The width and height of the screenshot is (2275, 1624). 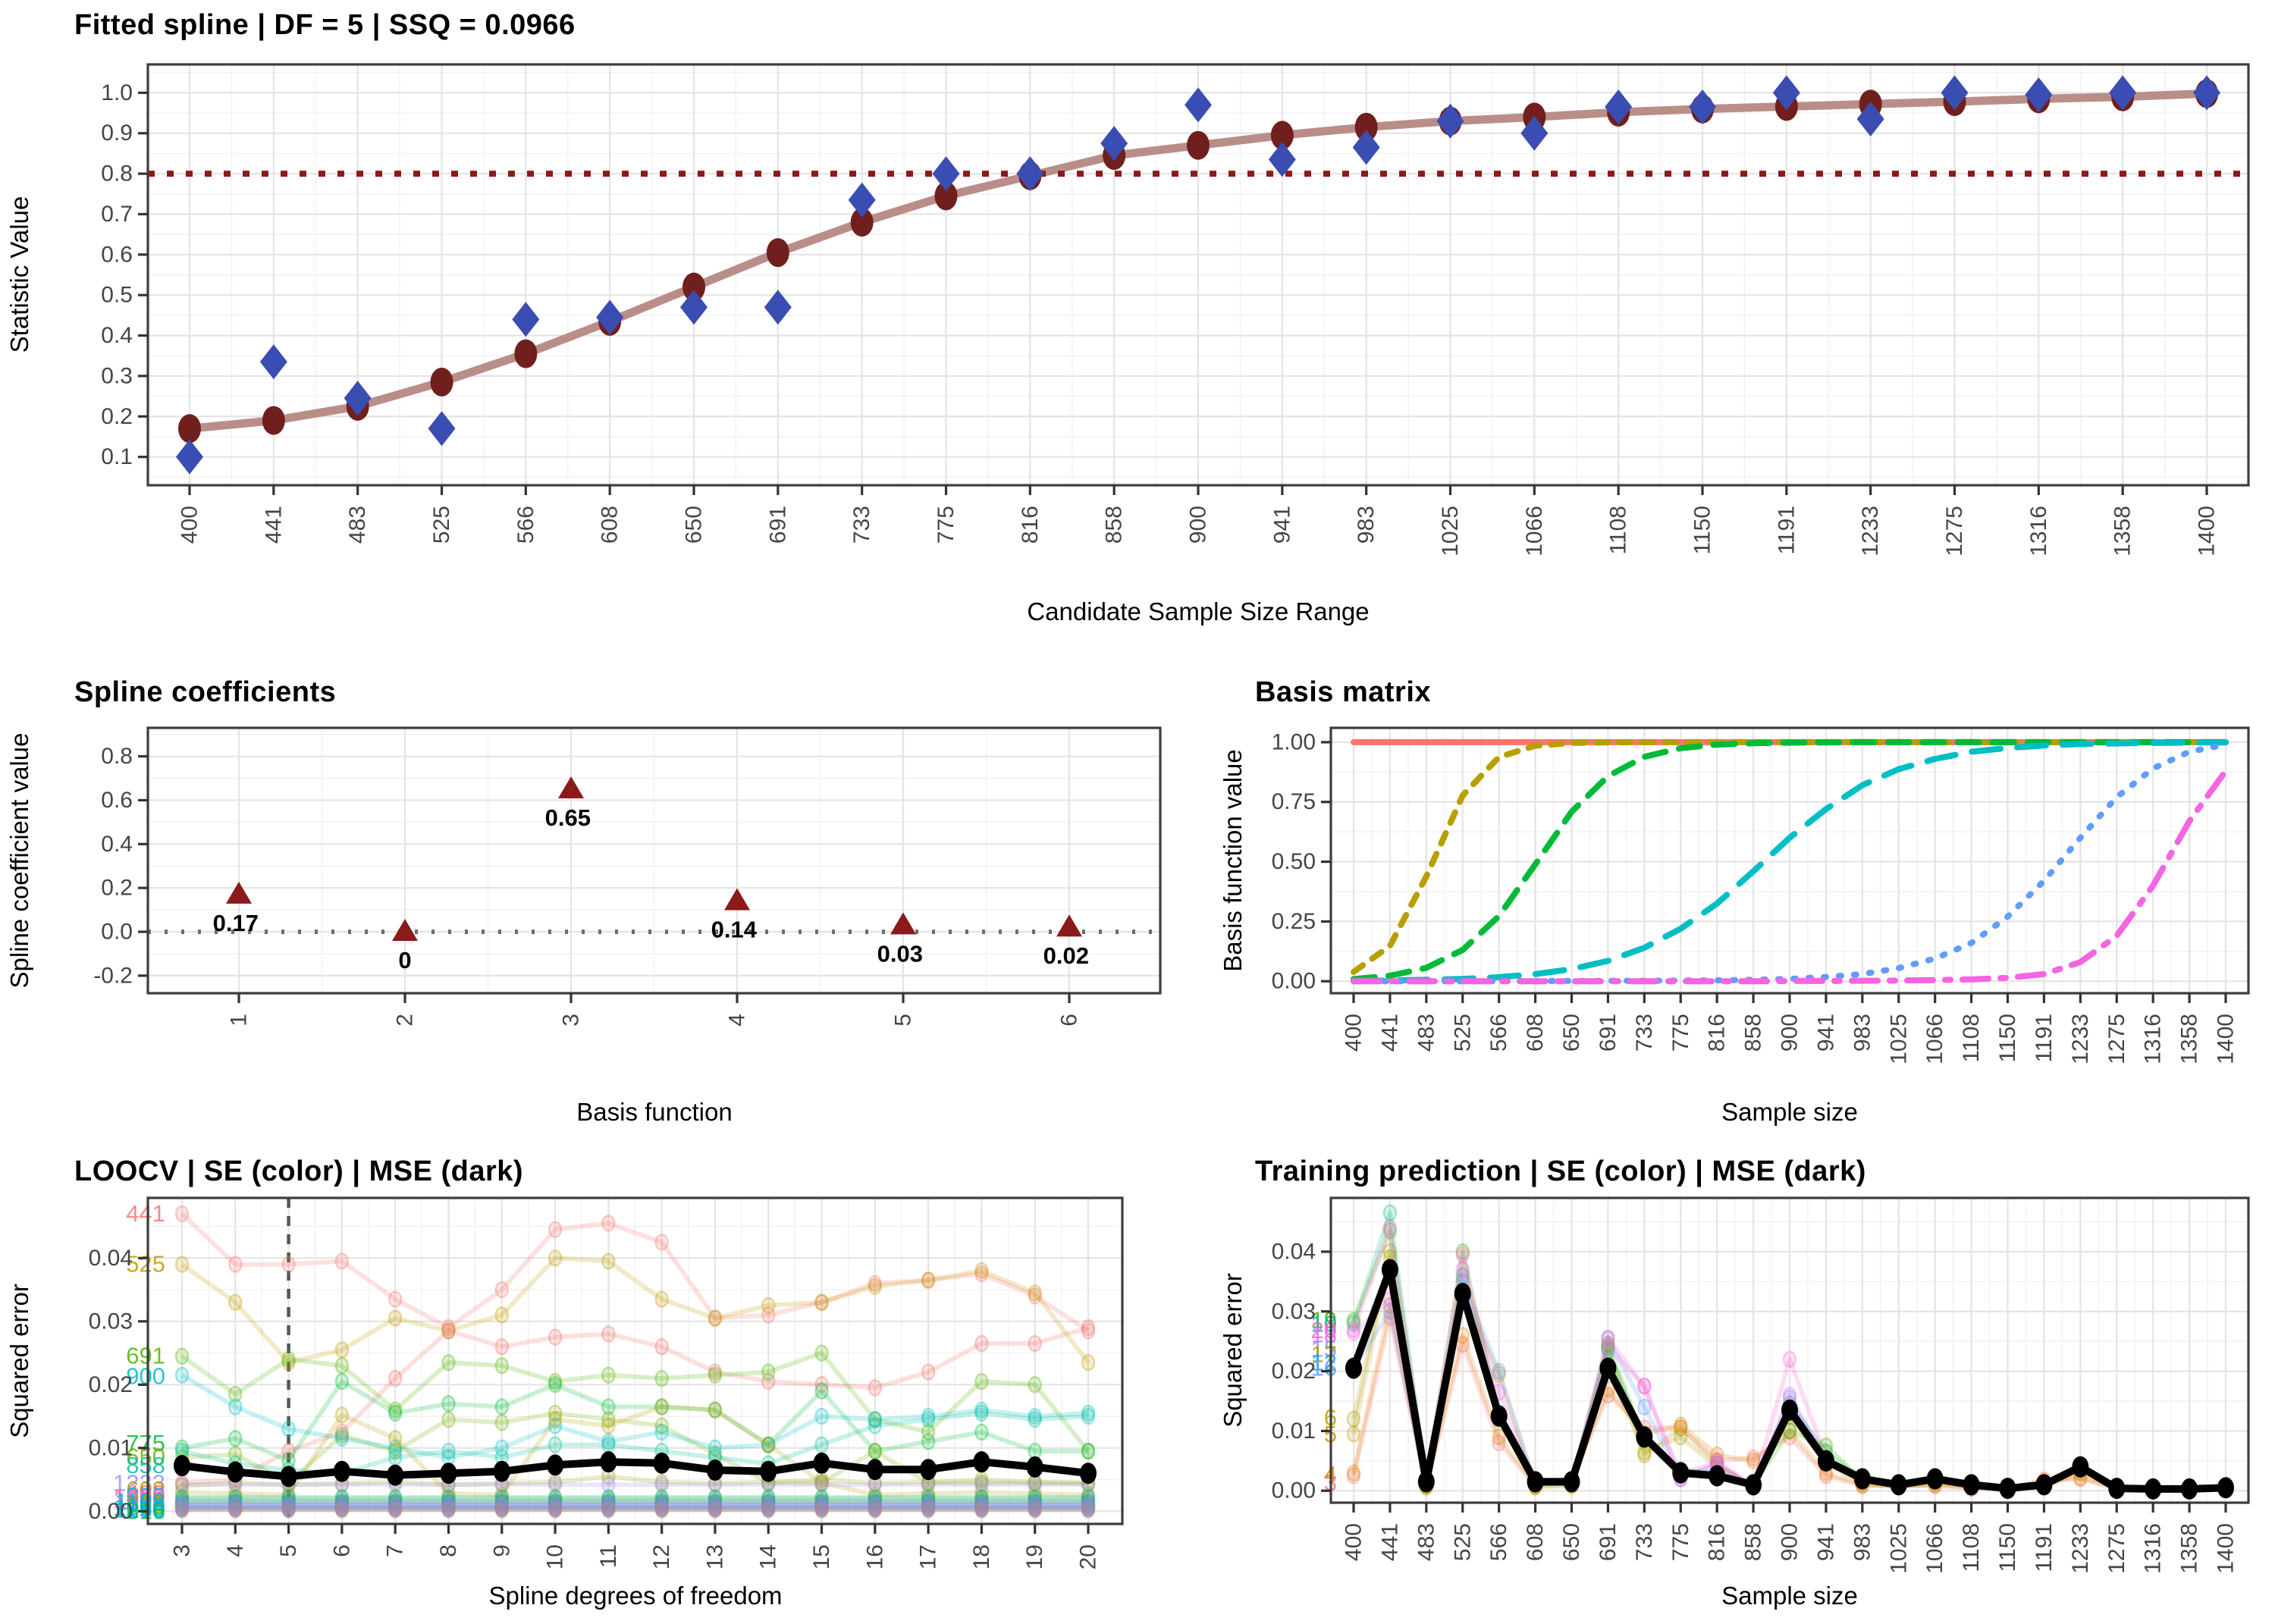 What do you see at coordinates (1034, 1556) in the screenshot?
I see `x-tick-label: 19` at bounding box center [1034, 1556].